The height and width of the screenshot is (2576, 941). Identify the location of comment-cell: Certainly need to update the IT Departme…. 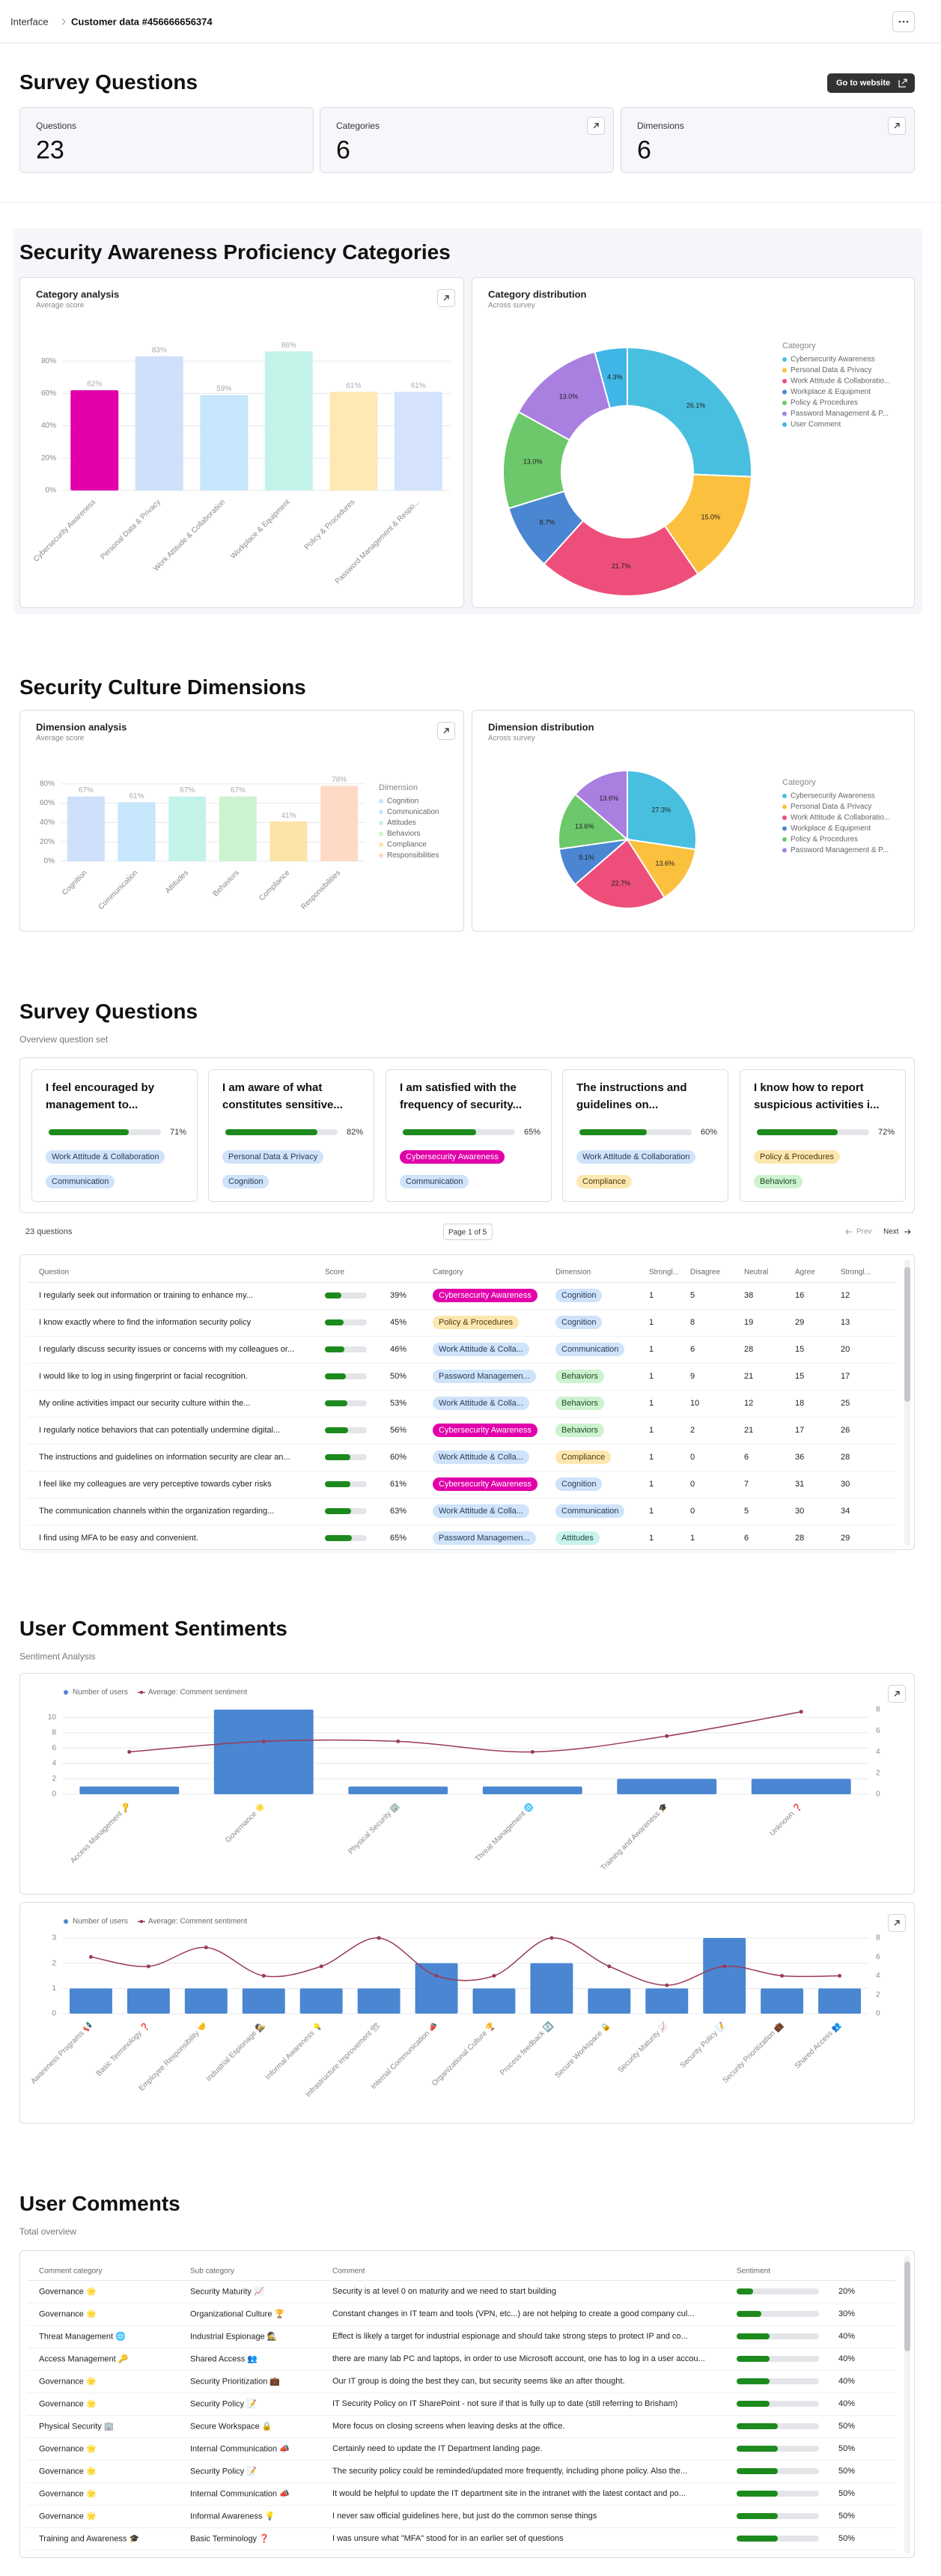
(437, 2448).